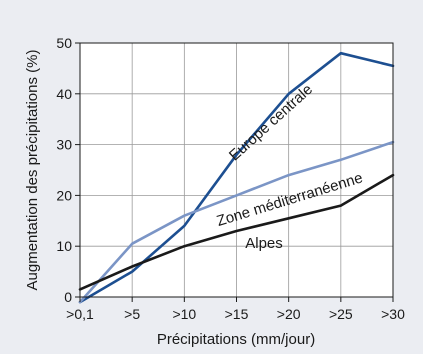  What do you see at coordinates (184, 314) in the screenshot?
I see `x-tick-label: >10` at bounding box center [184, 314].